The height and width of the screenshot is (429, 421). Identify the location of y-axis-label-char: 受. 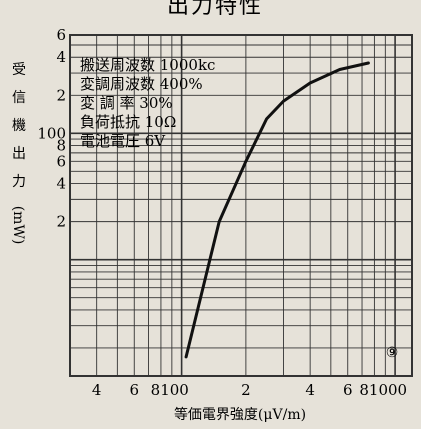
(19, 70).